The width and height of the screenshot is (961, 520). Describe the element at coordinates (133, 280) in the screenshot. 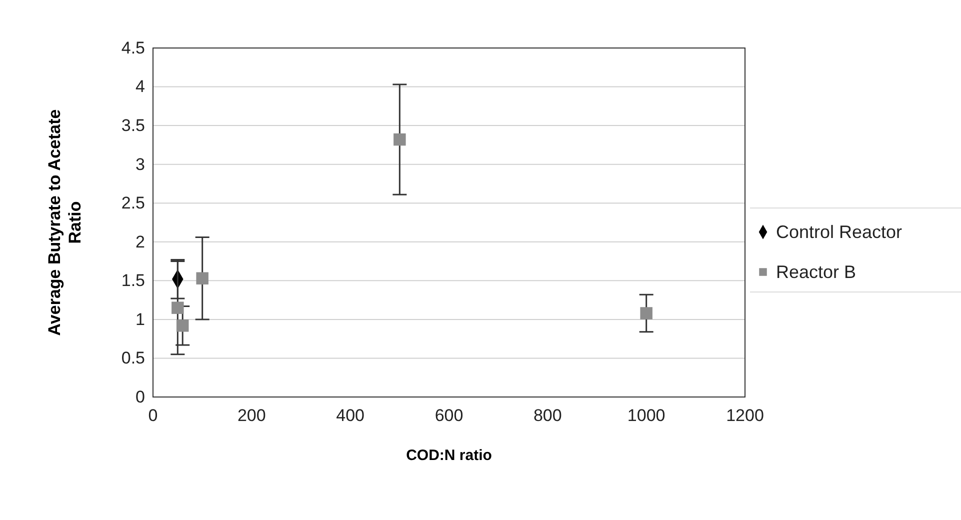

I see `y-tick-label: 1.5` at that location.